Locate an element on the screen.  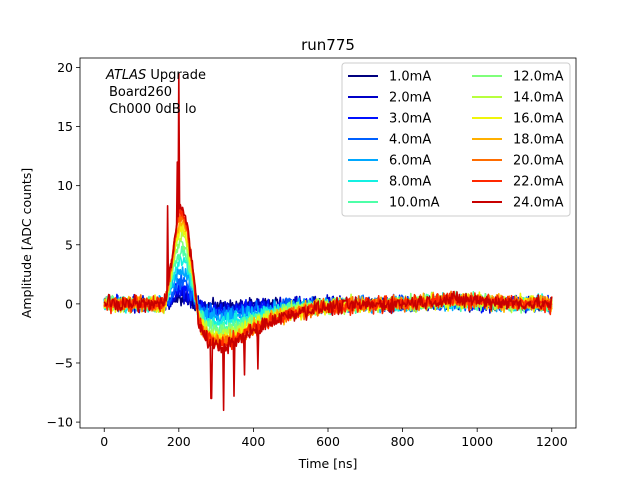
legend-label: 18.0mA is located at coordinates (538, 140).